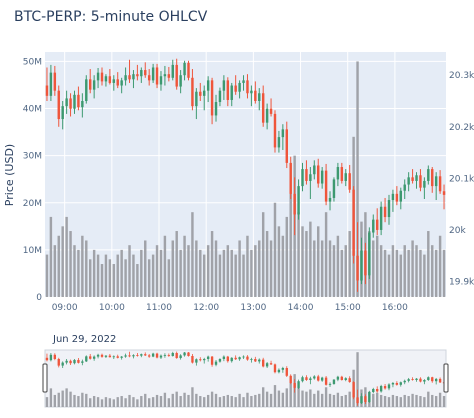 The height and width of the screenshot is (418, 474). Describe the element at coordinates (65, 308) in the screenshot. I see `time-tick-label: 09:00` at that location.